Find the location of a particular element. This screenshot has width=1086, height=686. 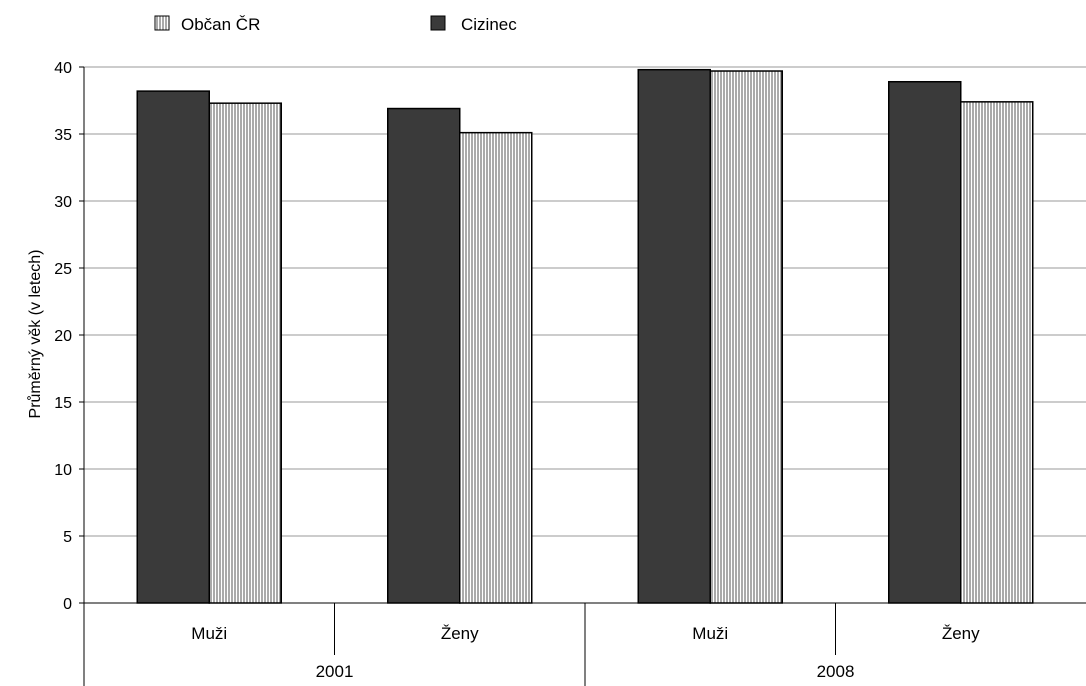

legend-item-cizinec: Cizinec is located at coordinates (473, 24).